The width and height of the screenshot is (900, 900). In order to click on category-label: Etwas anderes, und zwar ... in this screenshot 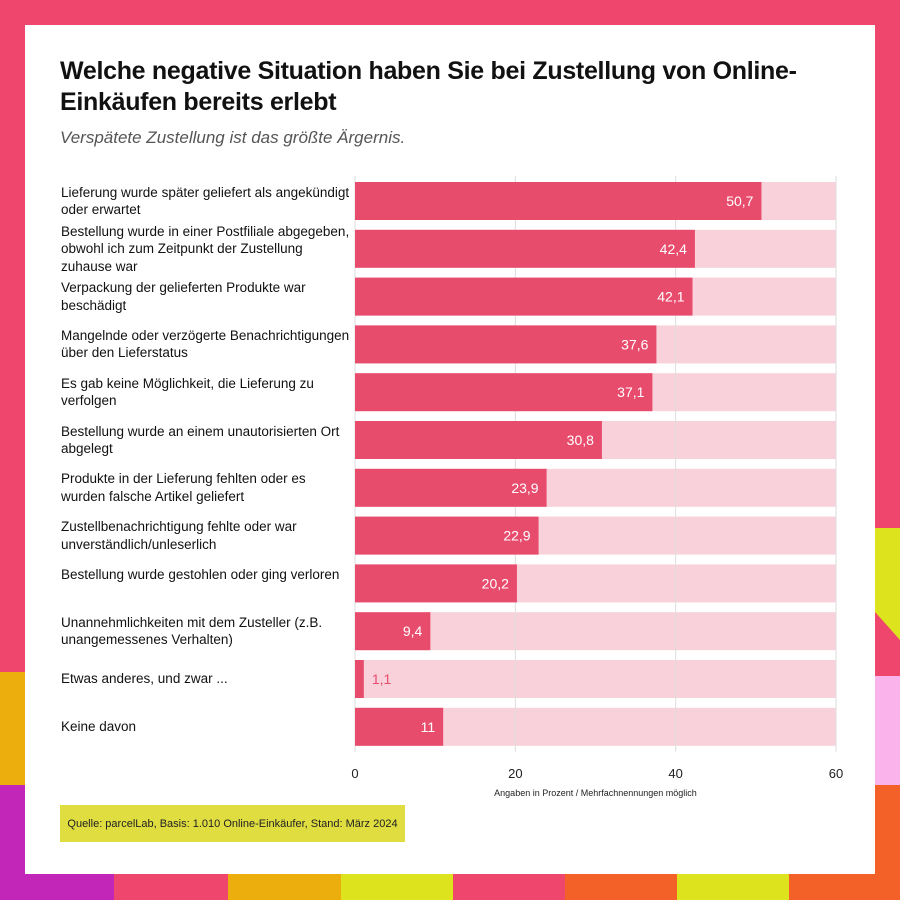, I will do `click(144, 679)`.